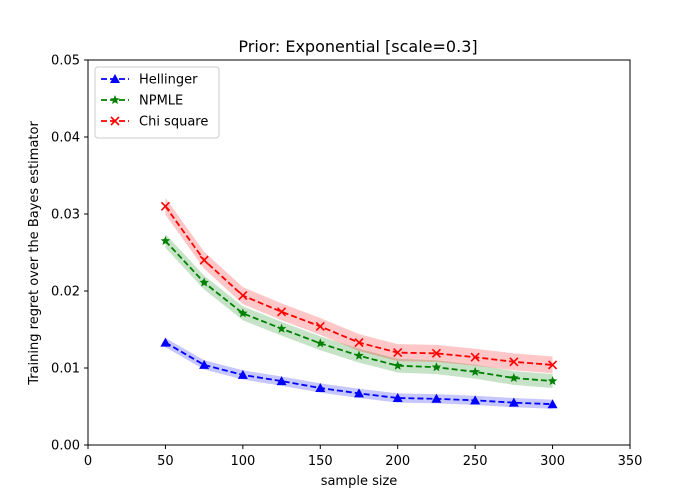 The image size is (700, 500). What do you see at coordinates (161, 101) in the screenshot?
I see `legend-label-1: NPMLE` at bounding box center [161, 101].